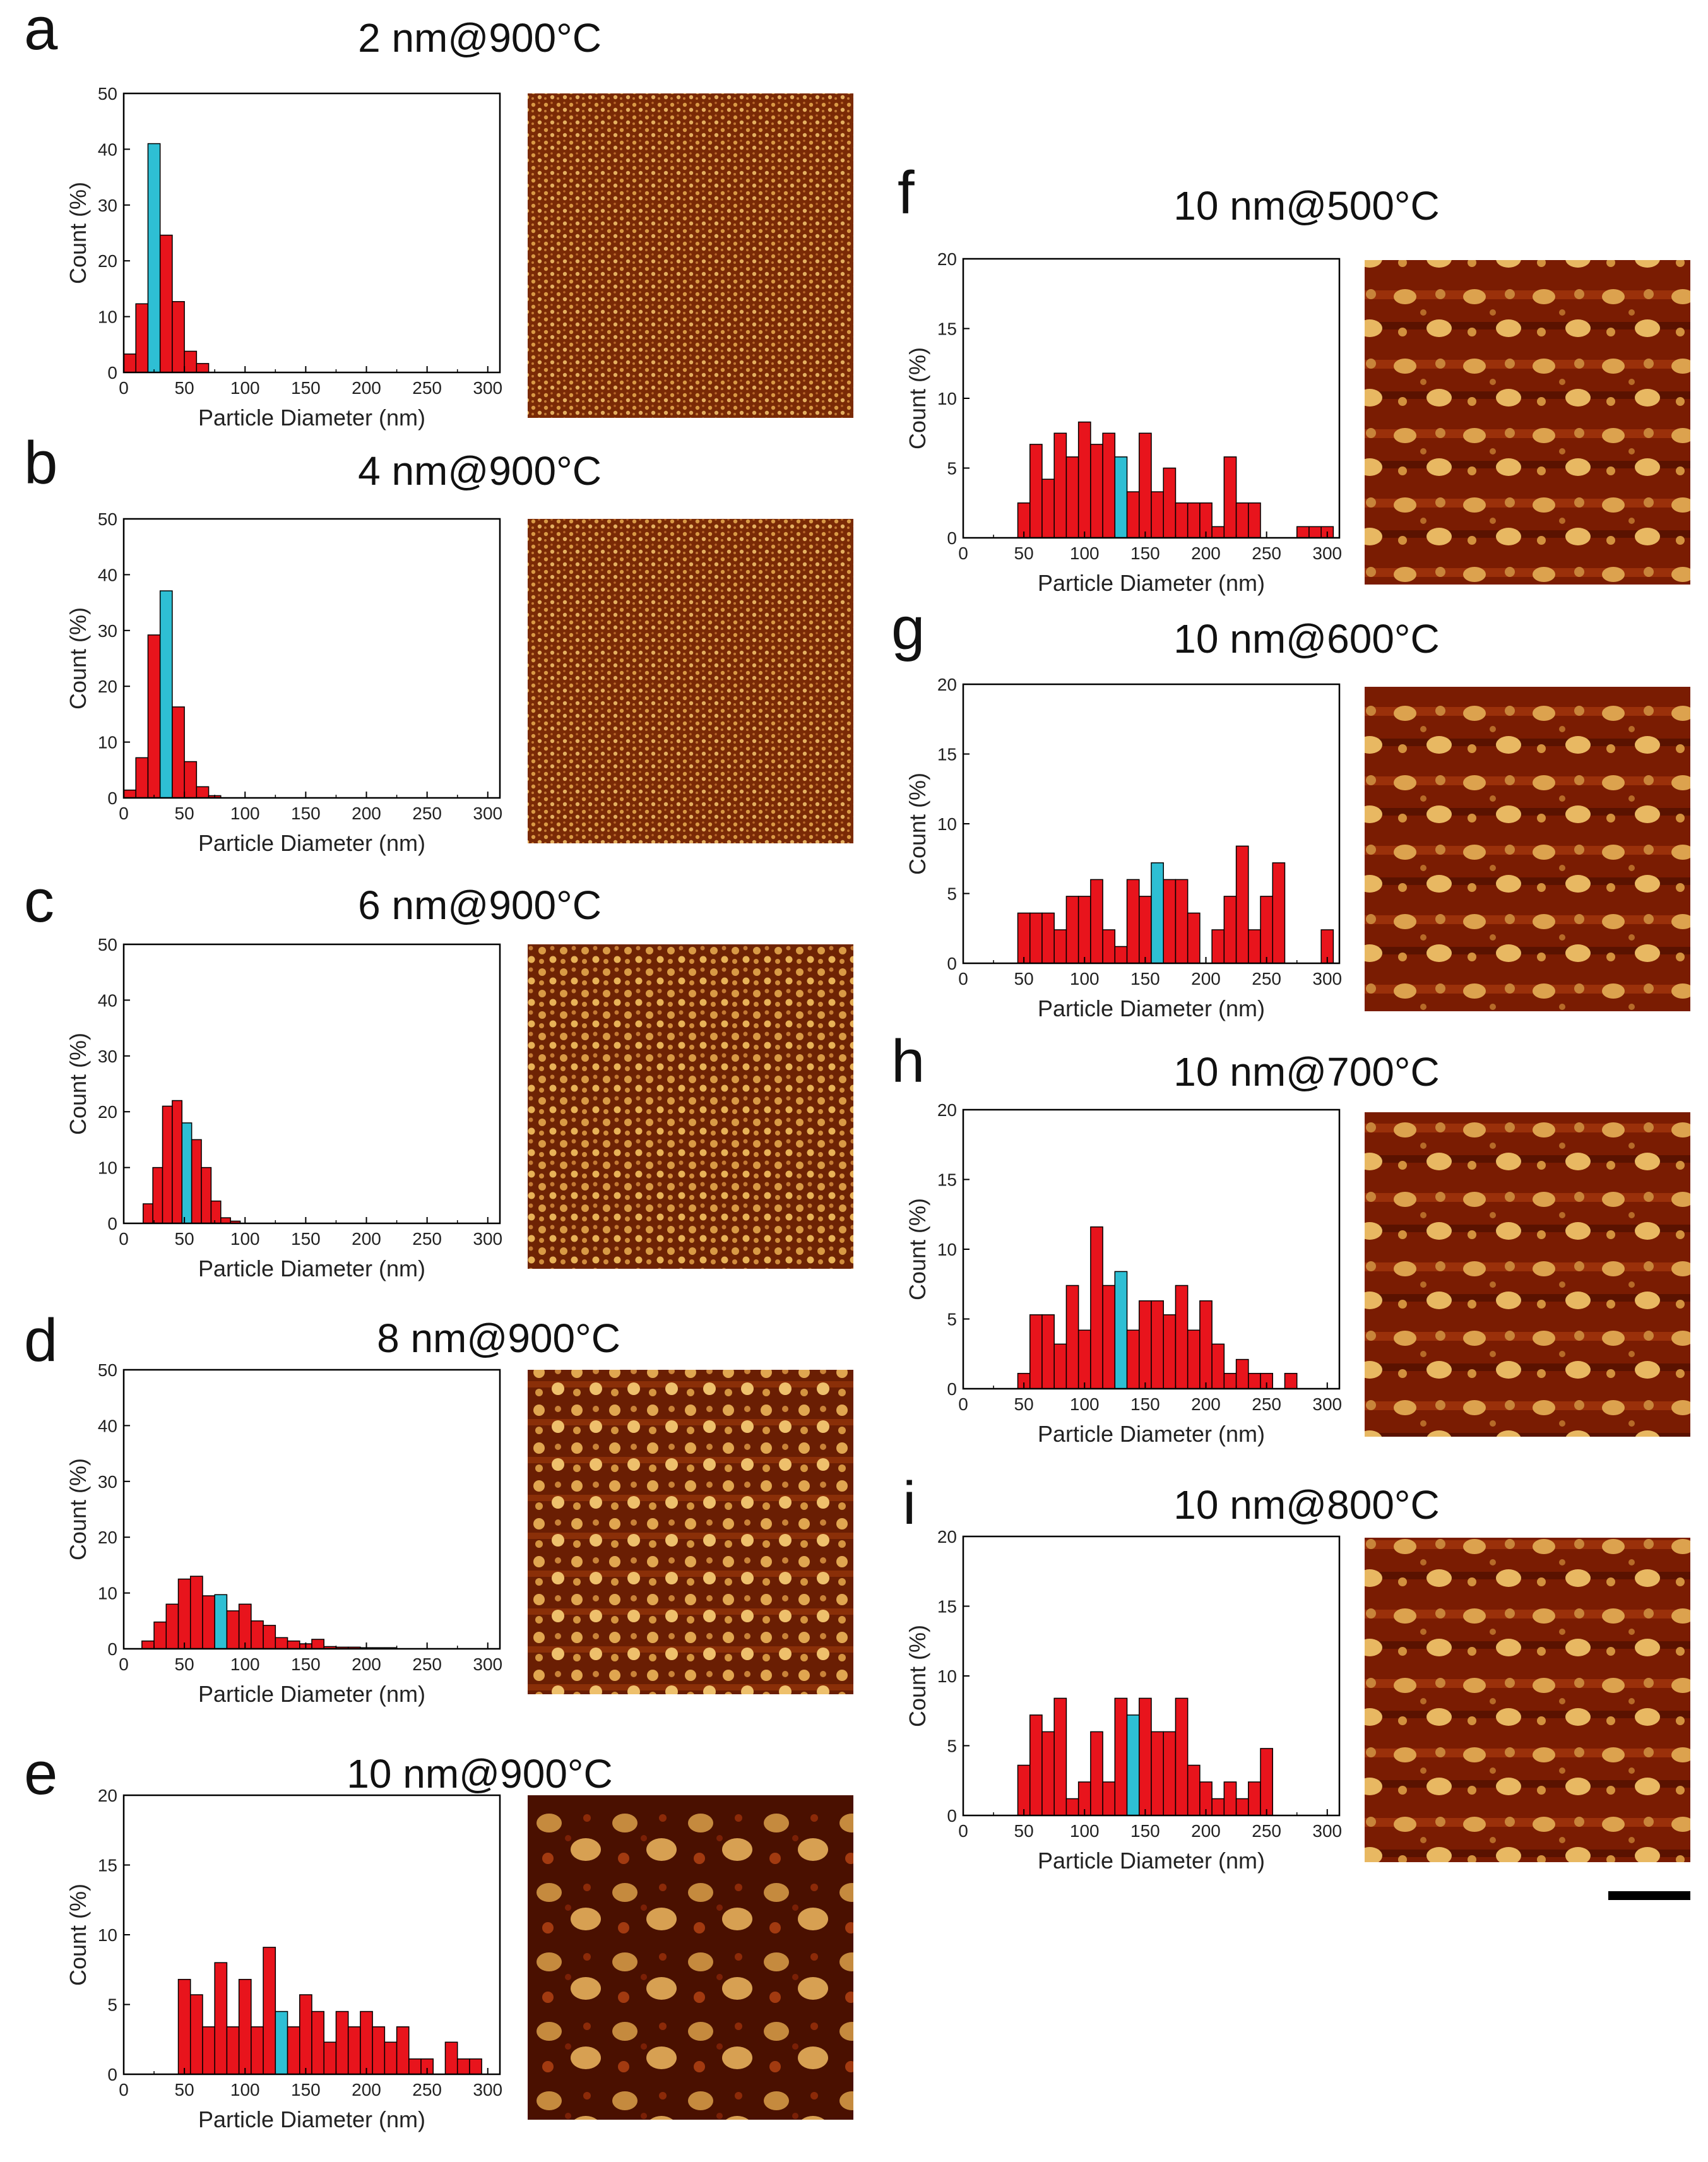 The width and height of the screenshot is (1708, 2162). What do you see at coordinates (952, 1746) in the screenshot?
I see `y-tick-label-i-5: 5` at bounding box center [952, 1746].